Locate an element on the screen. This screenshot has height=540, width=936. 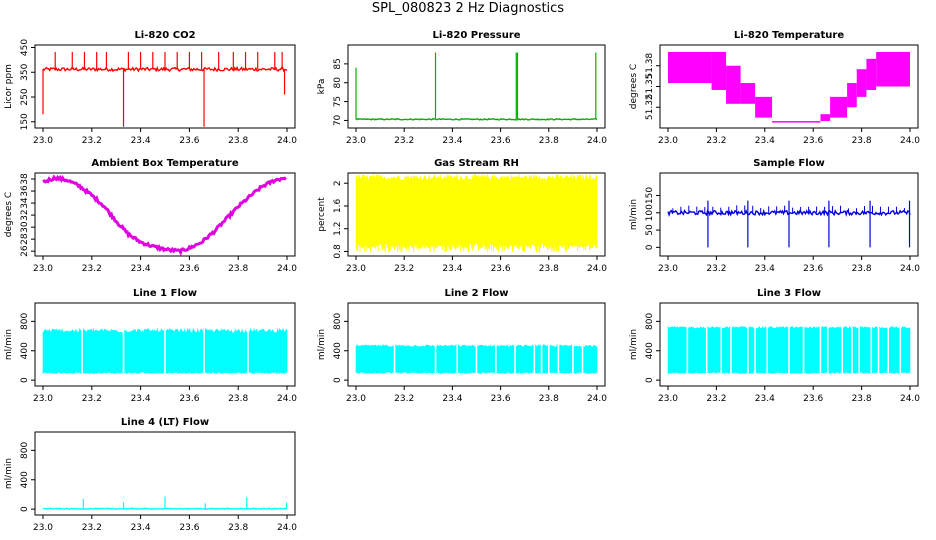
page-title: SPL_080823 2 Hz Diagnostics is located at coordinates (468, 8).